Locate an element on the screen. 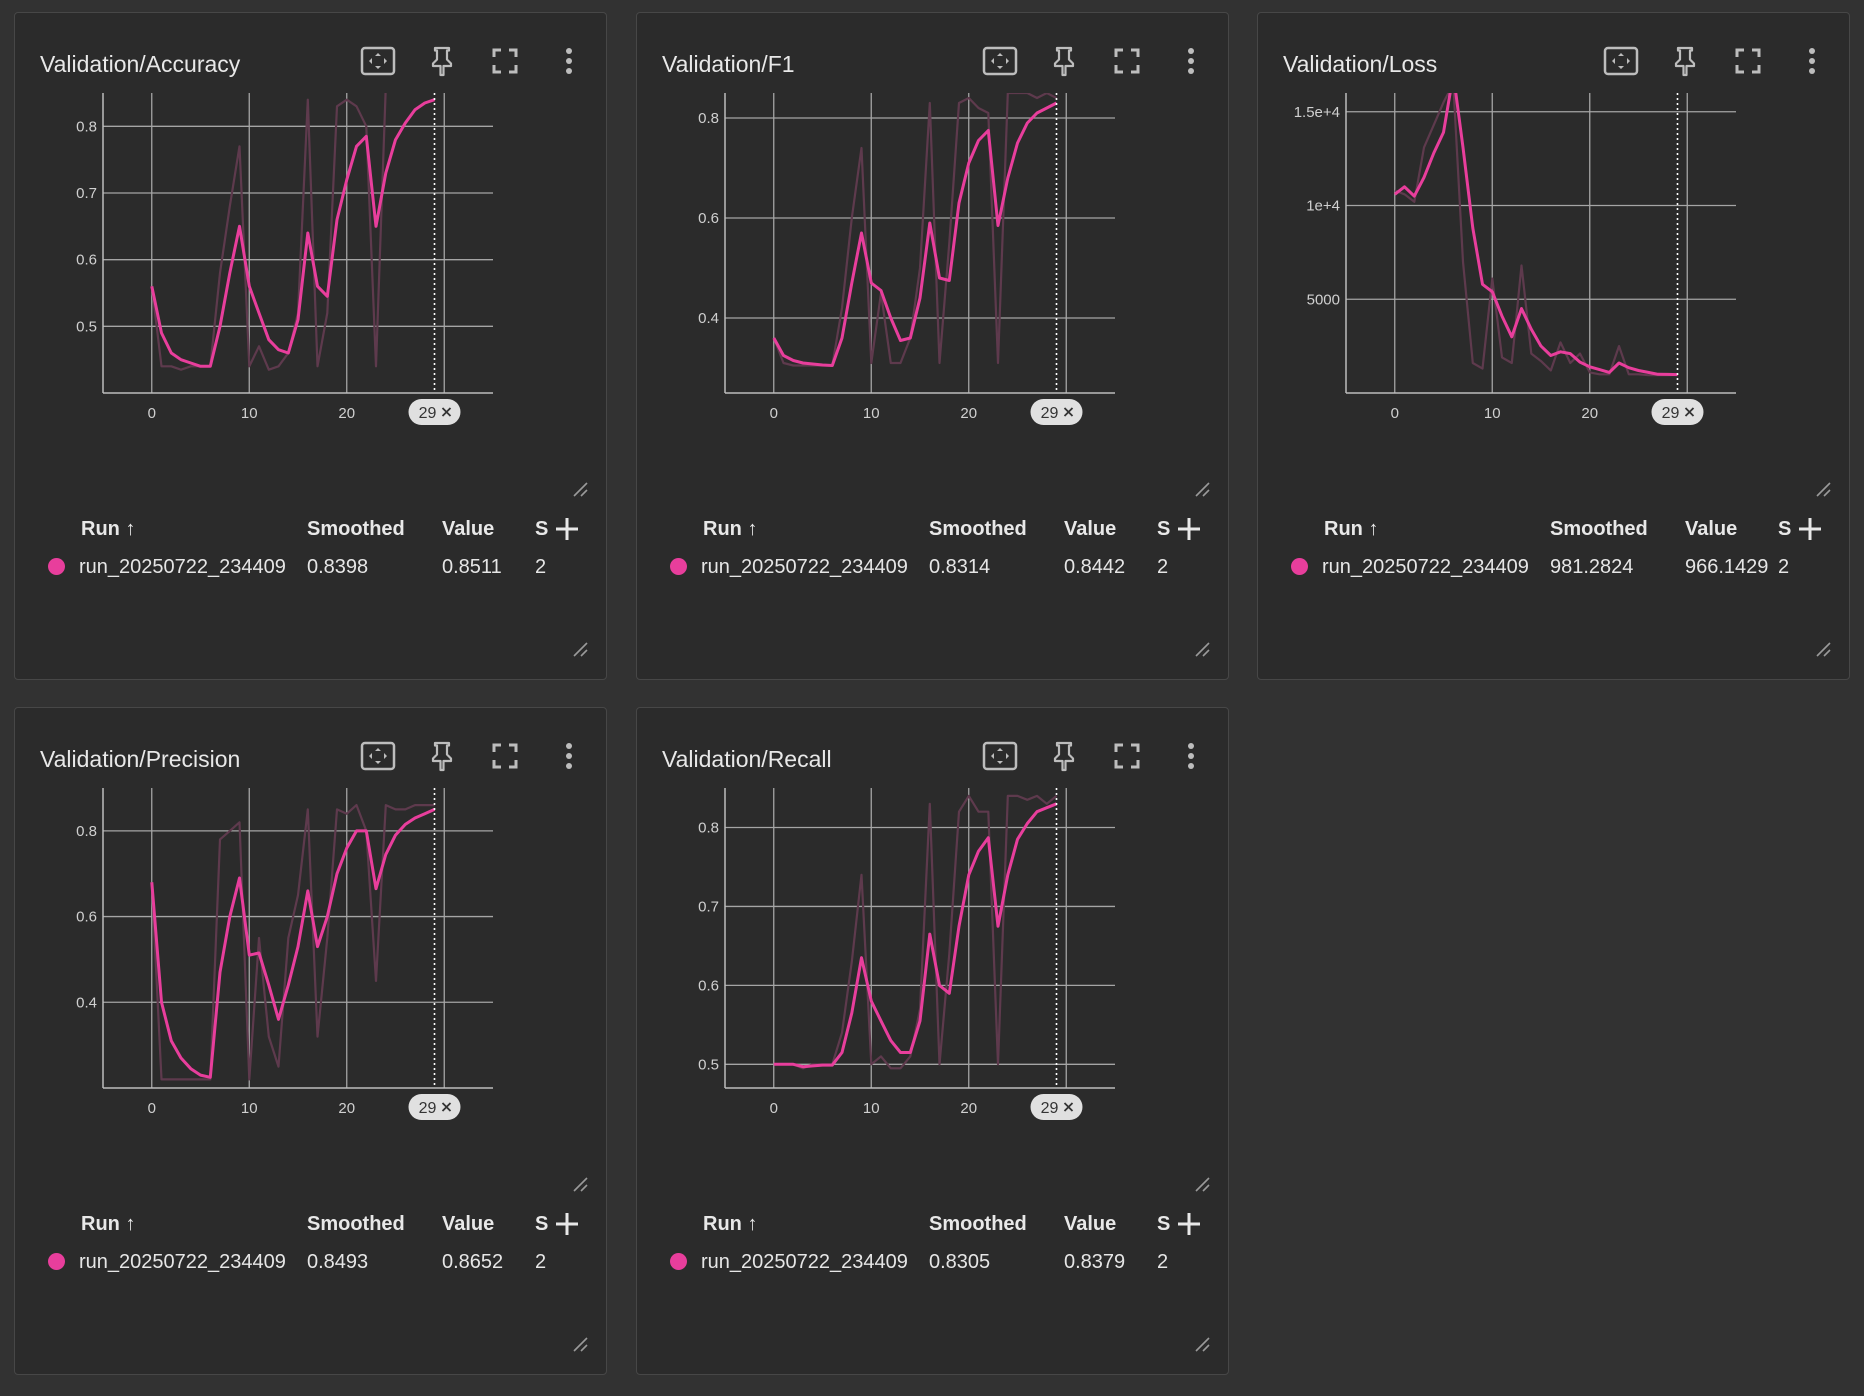  y-tick-label: 0.7 is located at coordinates (708, 906).